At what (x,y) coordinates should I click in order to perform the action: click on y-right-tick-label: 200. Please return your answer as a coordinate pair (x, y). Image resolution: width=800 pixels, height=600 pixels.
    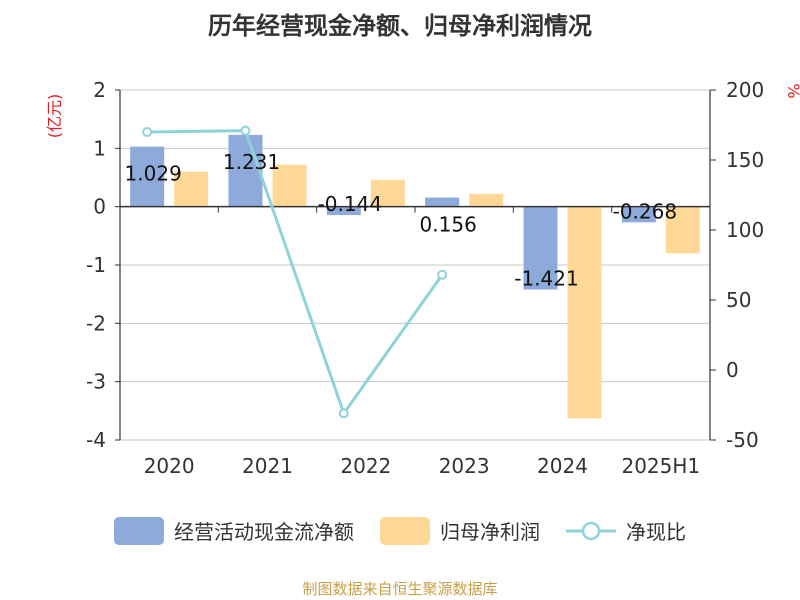
    Looking at the image, I should click on (745, 90).